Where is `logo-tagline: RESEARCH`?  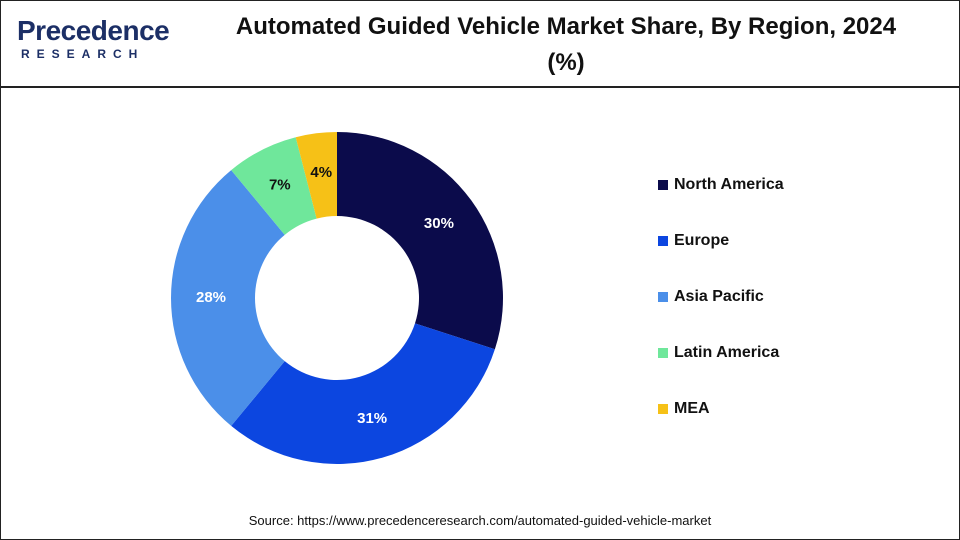 logo-tagline: RESEARCH is located at coordinates (83, 54).